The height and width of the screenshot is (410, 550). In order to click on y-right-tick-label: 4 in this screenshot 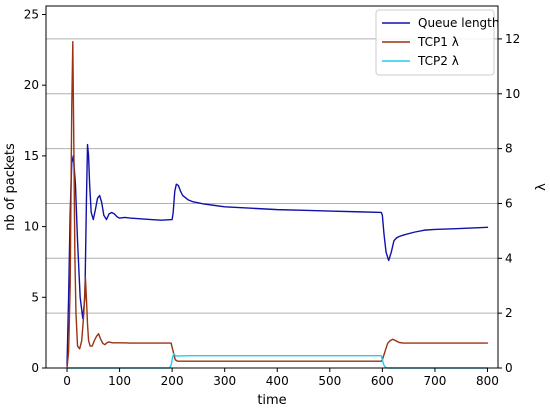, I will do `click(509, 258)`.